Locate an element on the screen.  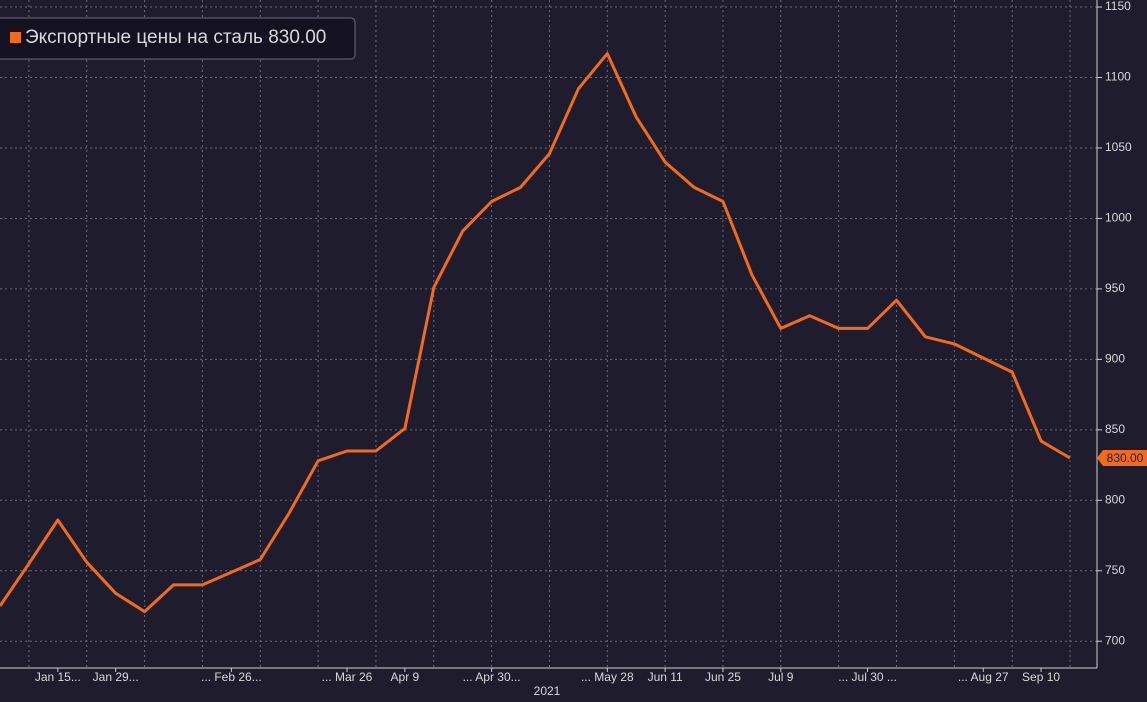
x-tick-label: Jun 25 is located at coordinates (723, 677).